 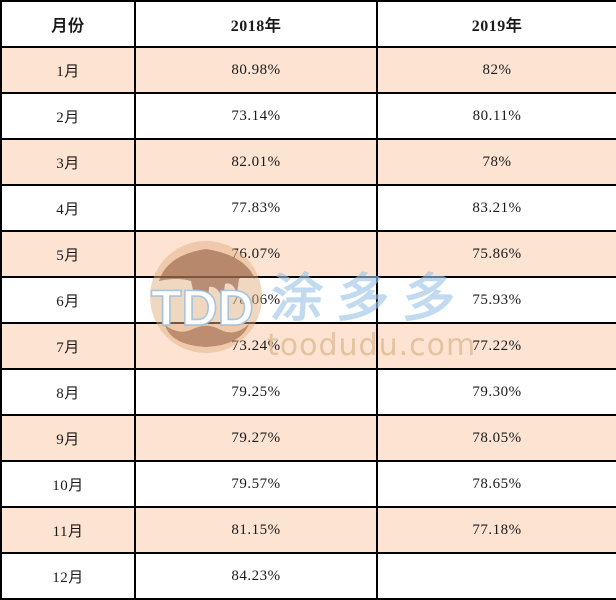 I want to click on month-cell: 2月, so click(x=68, y=116).